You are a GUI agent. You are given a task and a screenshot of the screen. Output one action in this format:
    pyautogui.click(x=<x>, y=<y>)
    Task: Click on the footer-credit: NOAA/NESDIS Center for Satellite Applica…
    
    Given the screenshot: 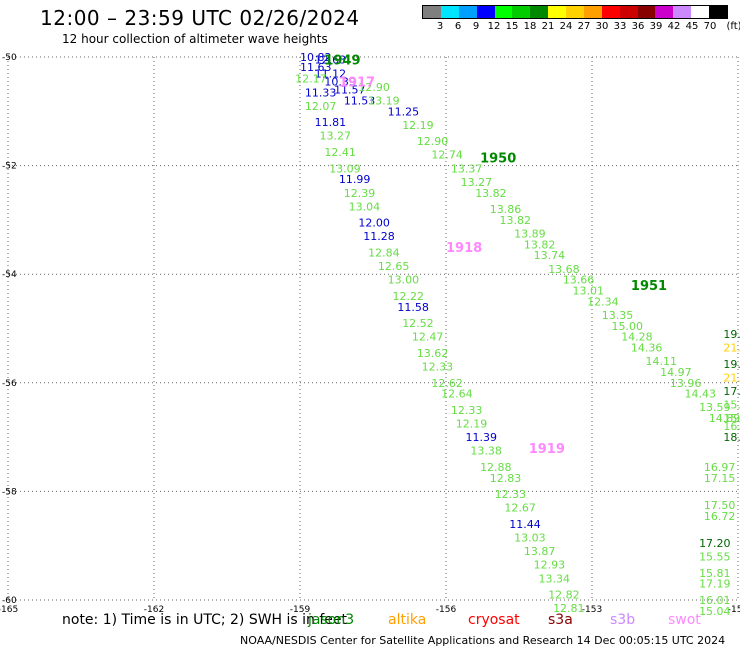 What is the action you would take?
    pyautogui.click(x=483, y=640)
    